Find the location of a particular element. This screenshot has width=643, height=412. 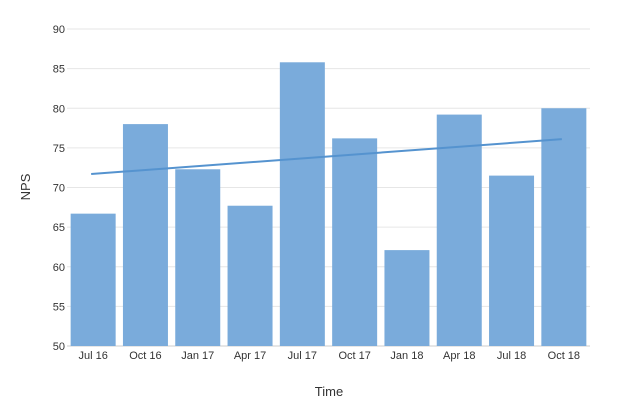

x-tick-label-oct-17: Oct 17 is located at coordinates (354, 356).